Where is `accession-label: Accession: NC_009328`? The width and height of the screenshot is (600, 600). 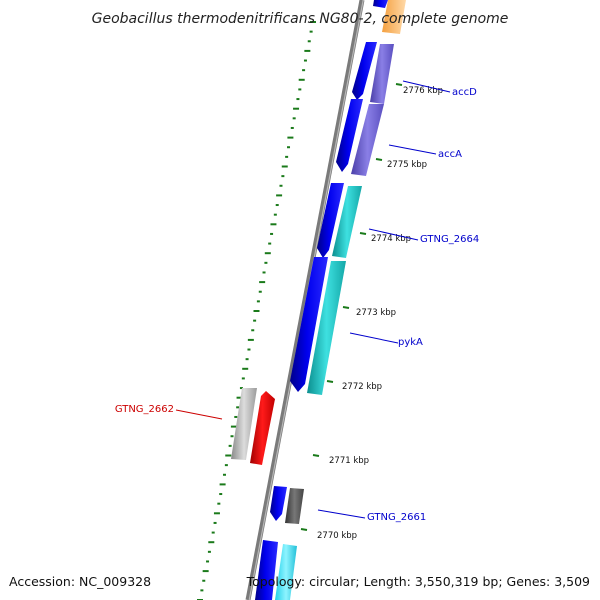 accession-label: Accession: NC_009328 is located at coordinates (80, 581).